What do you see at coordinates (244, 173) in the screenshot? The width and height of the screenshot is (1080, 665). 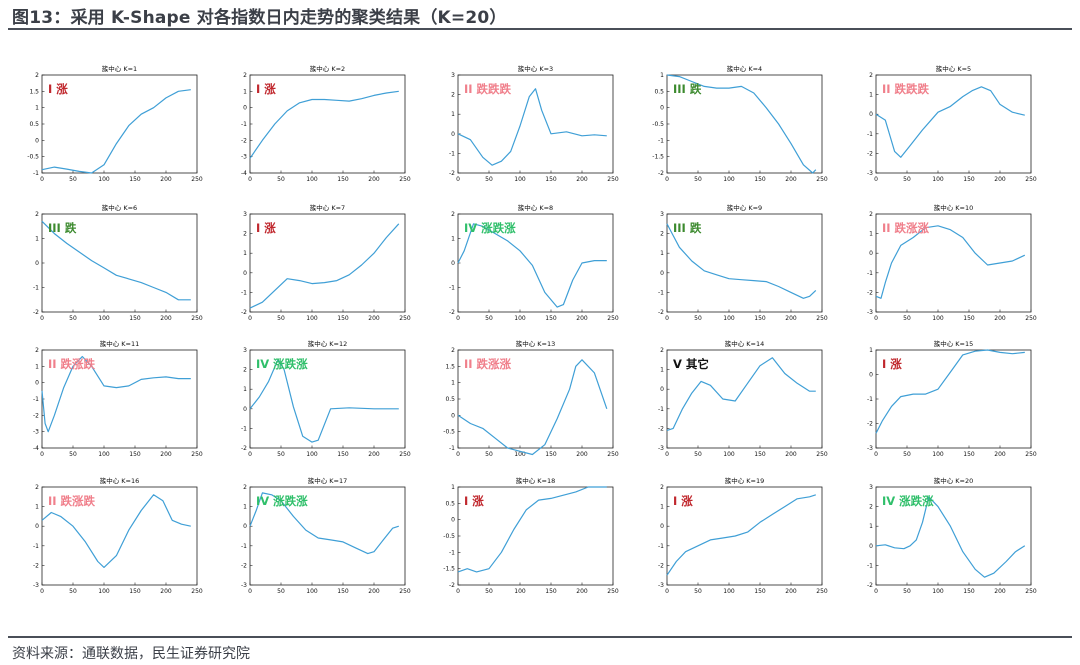 I see `y-tick-label: -4` at bounding box center [244, 173].